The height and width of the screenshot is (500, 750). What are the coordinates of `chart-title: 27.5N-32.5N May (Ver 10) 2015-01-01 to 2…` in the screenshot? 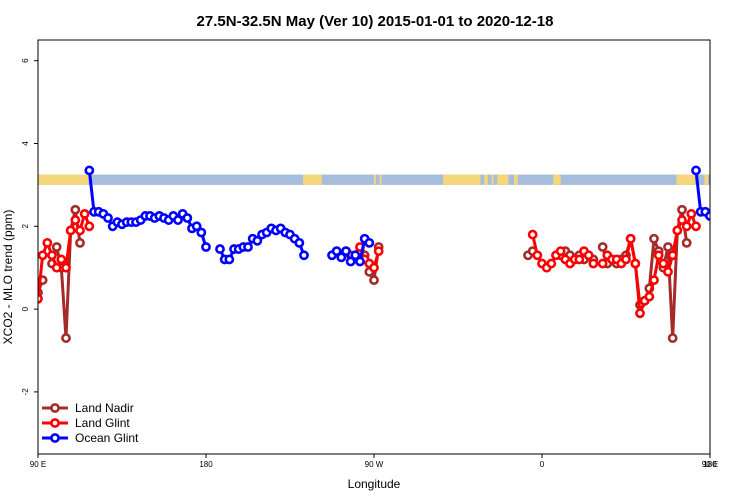 It's located at (375, 21).